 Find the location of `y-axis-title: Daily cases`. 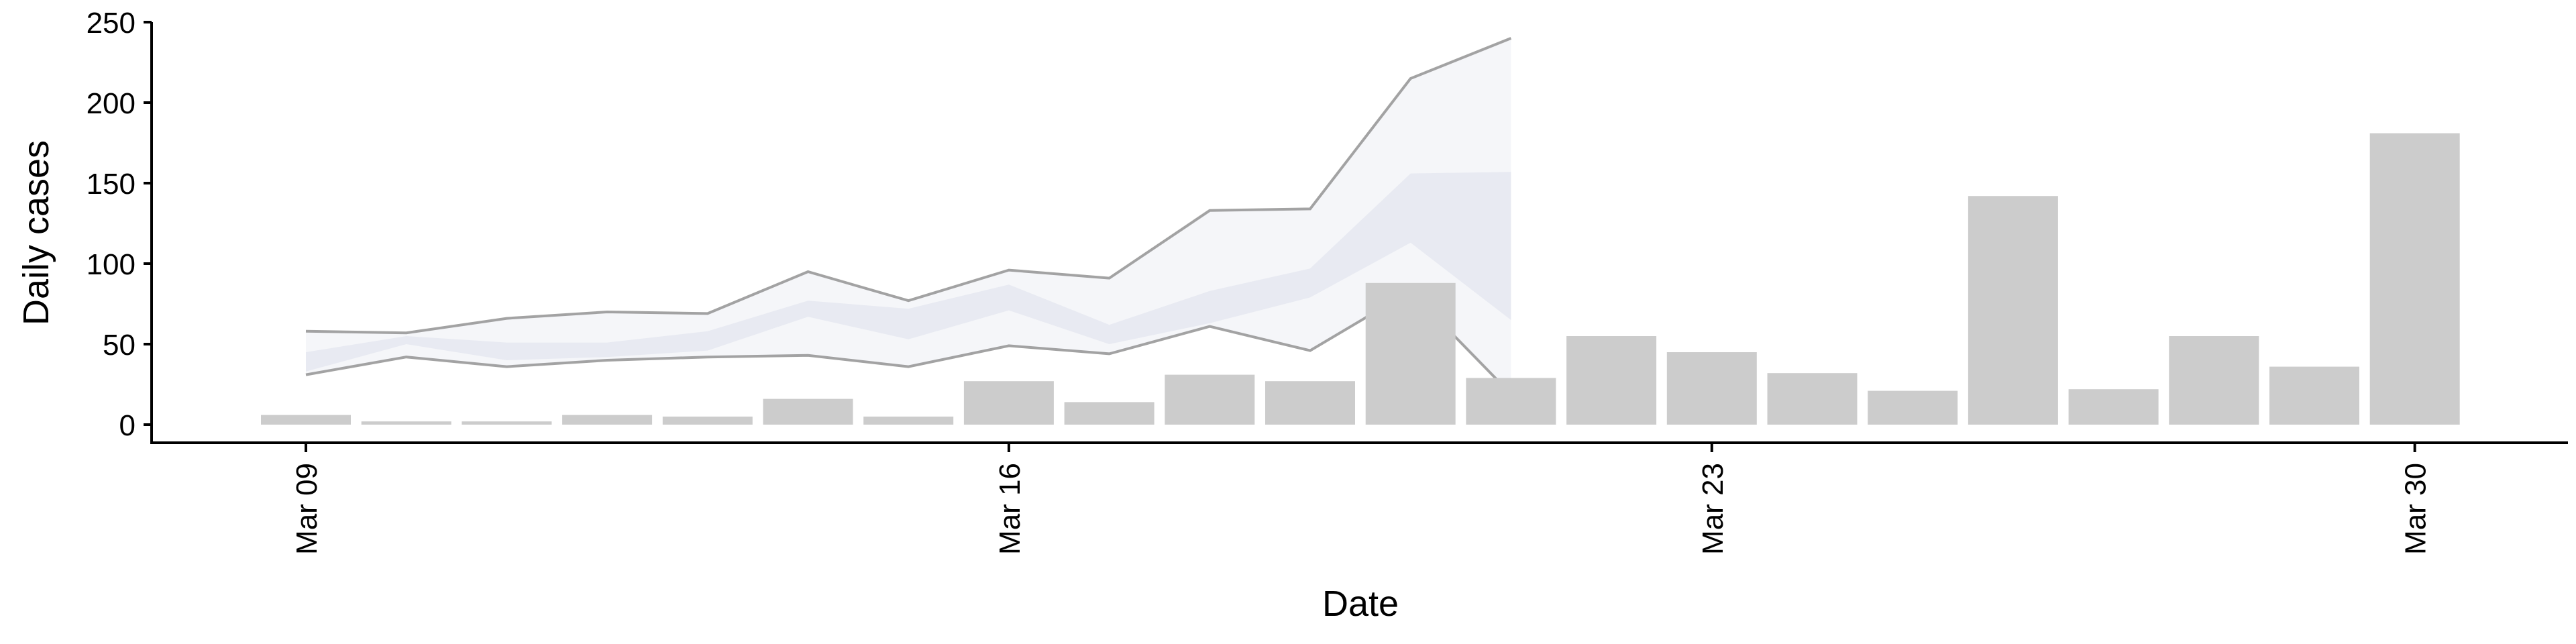

y-axis-title: Daily cases is located at coordinates (36, 232).